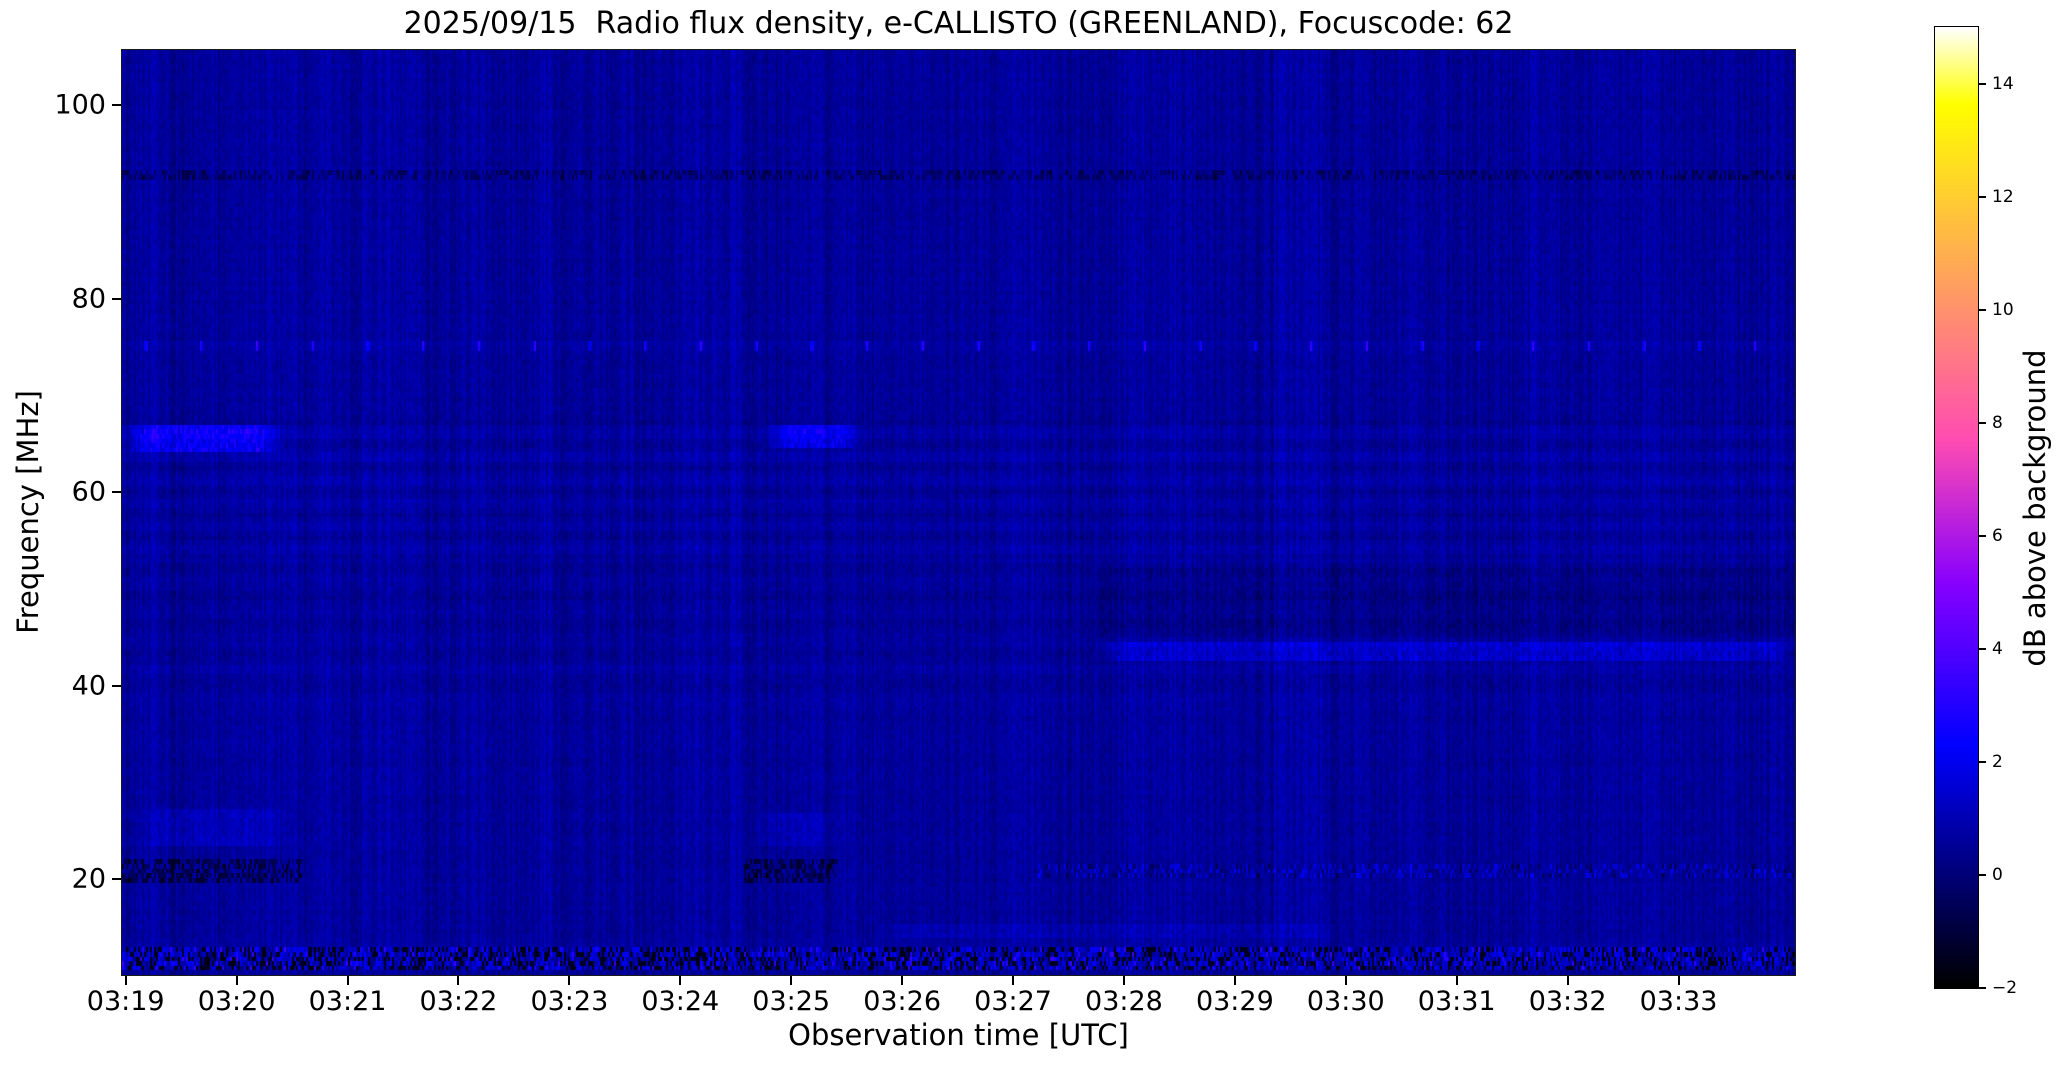 The width and height of the screenshot is (2066, 1067). I want to click on y-tick-label: 20, so click(88, 879).